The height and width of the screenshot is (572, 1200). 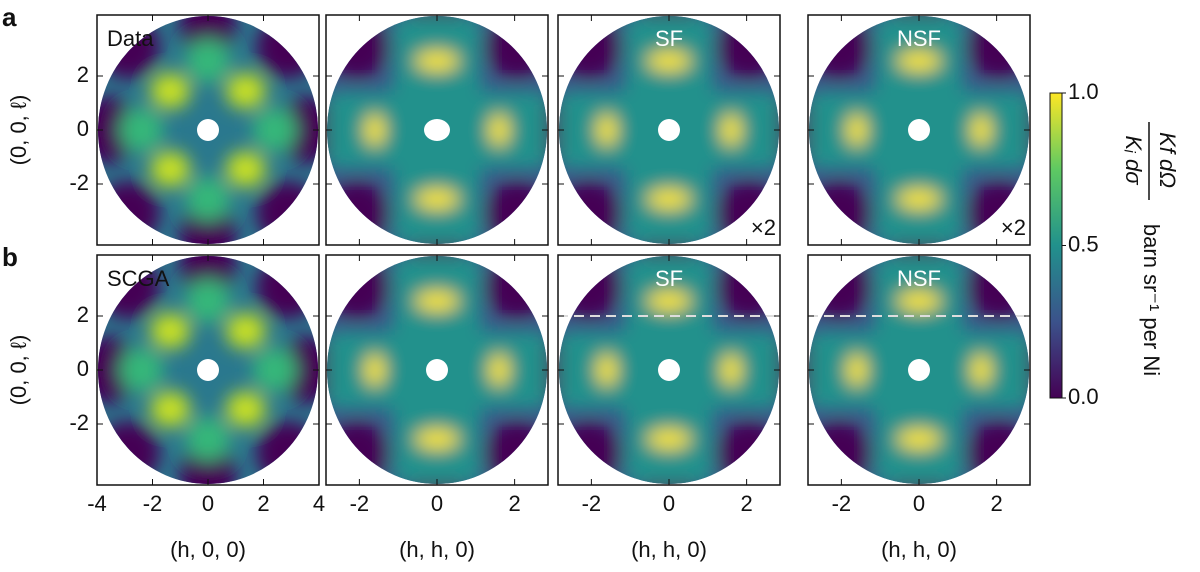 I want to click on colorbar-tick-label: 0.0, so click(x=1083, y=396).